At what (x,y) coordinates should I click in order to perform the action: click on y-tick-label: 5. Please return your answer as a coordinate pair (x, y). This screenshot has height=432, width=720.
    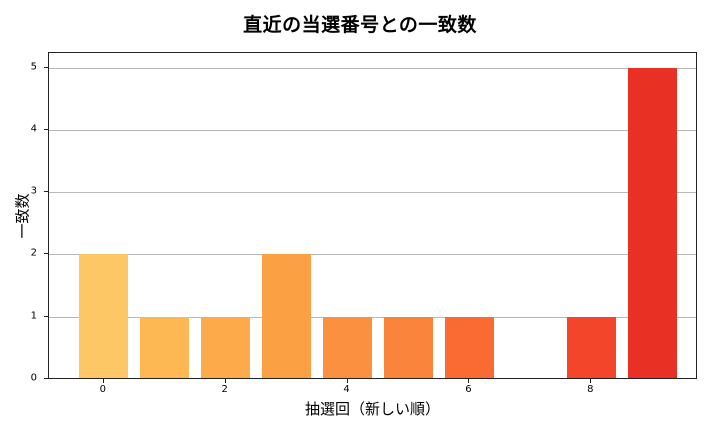
    Looking at the image, I should click on (33, 67).